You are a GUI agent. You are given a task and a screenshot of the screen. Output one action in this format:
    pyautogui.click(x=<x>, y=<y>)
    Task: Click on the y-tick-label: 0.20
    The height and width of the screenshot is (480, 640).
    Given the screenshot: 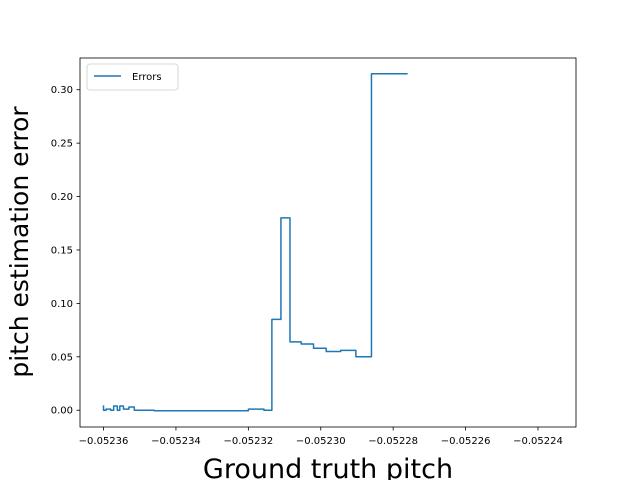 What is the action you would take?
    pyautogui.click(x=62, y=197)
    